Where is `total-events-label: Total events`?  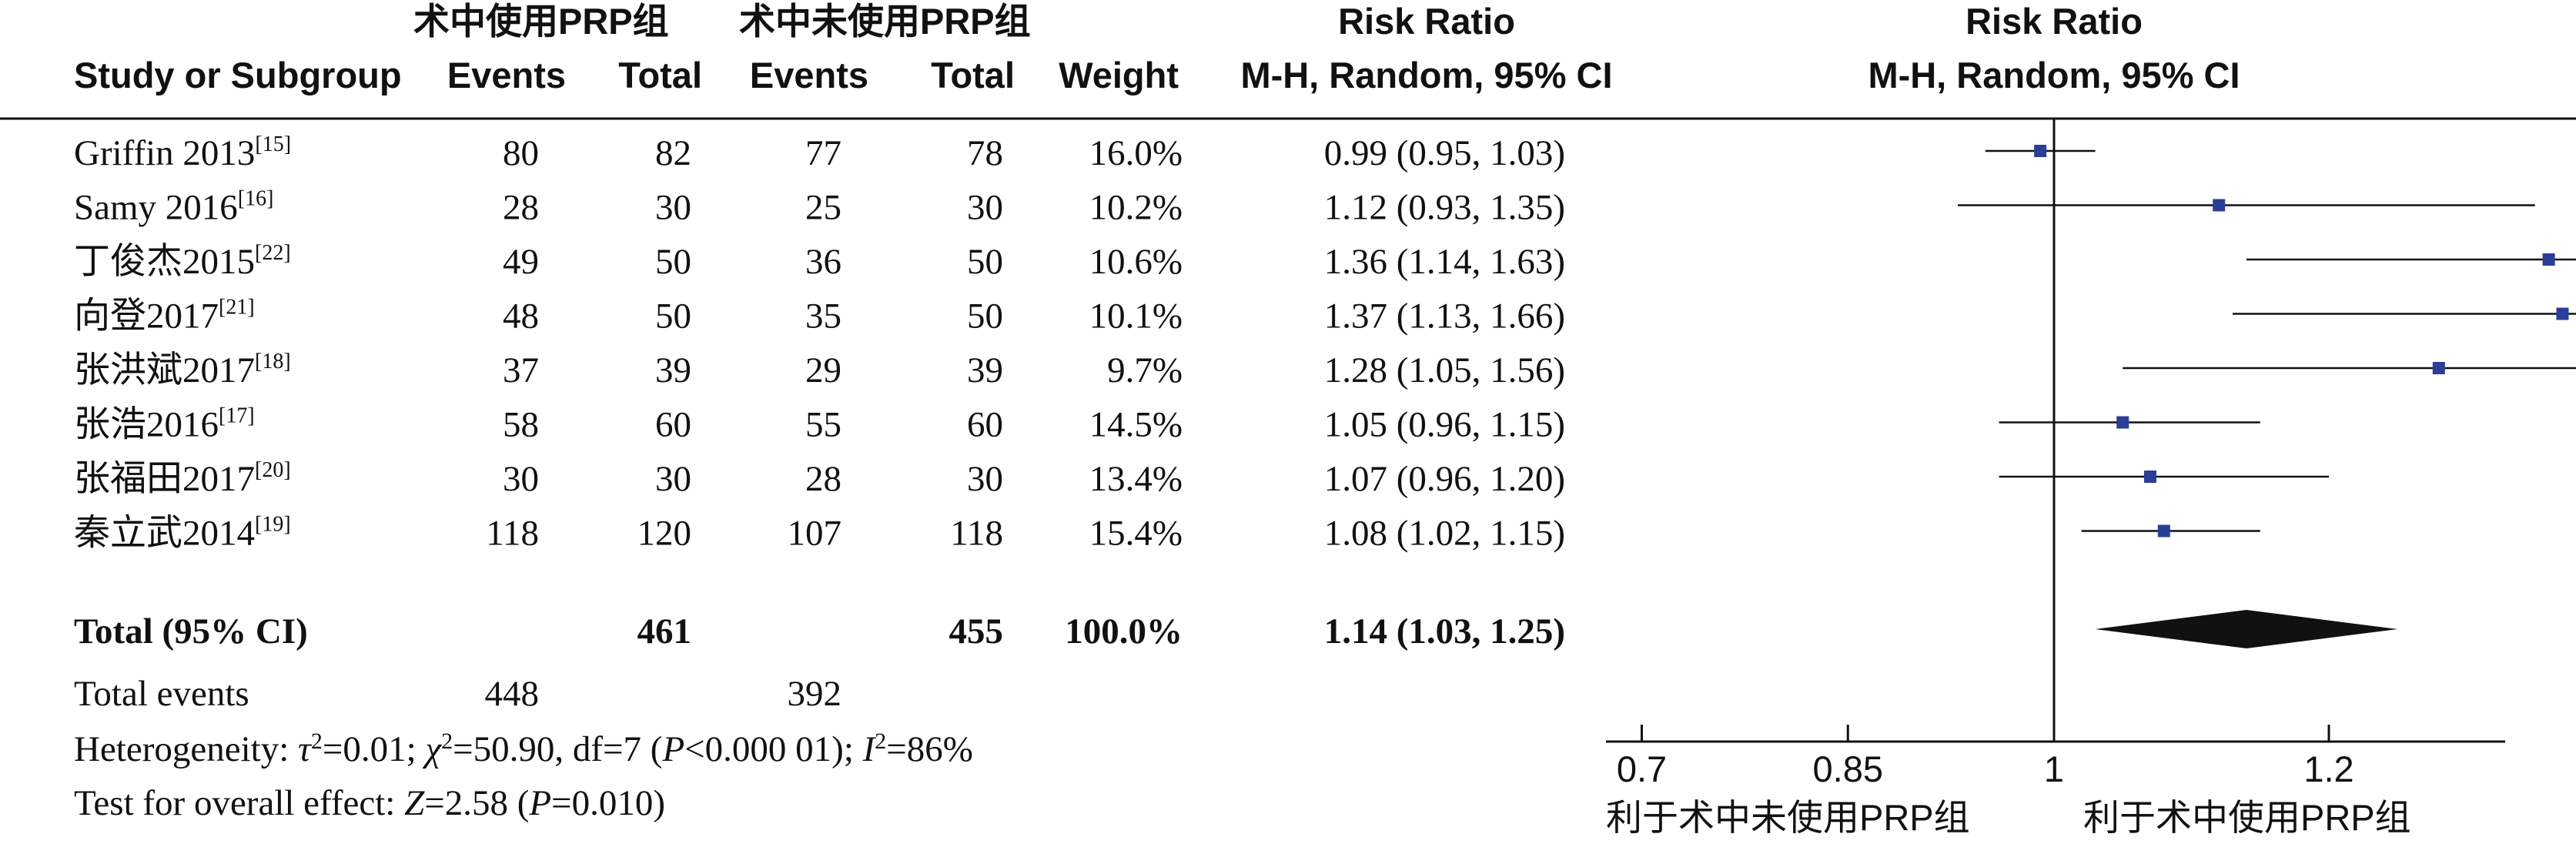
total-events-label: Total events is located at coordinates (162, 694).